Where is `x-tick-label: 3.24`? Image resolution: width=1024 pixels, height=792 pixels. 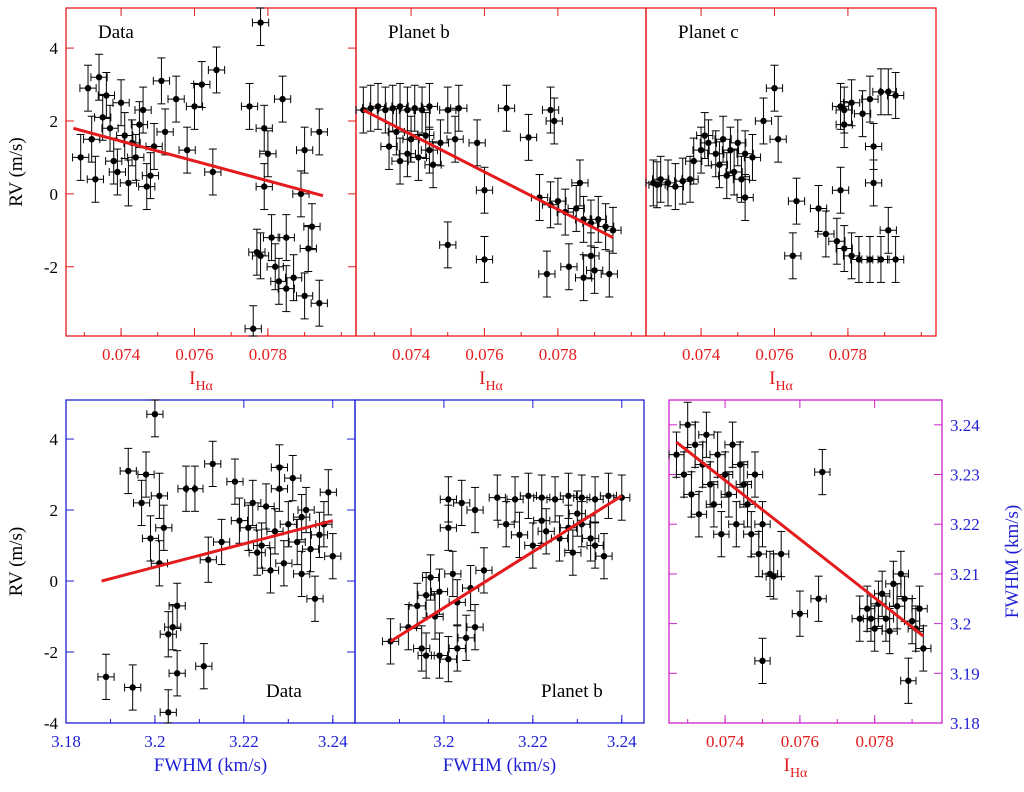 x-tick-label: 3.24 is located at coordinates (333, 741).